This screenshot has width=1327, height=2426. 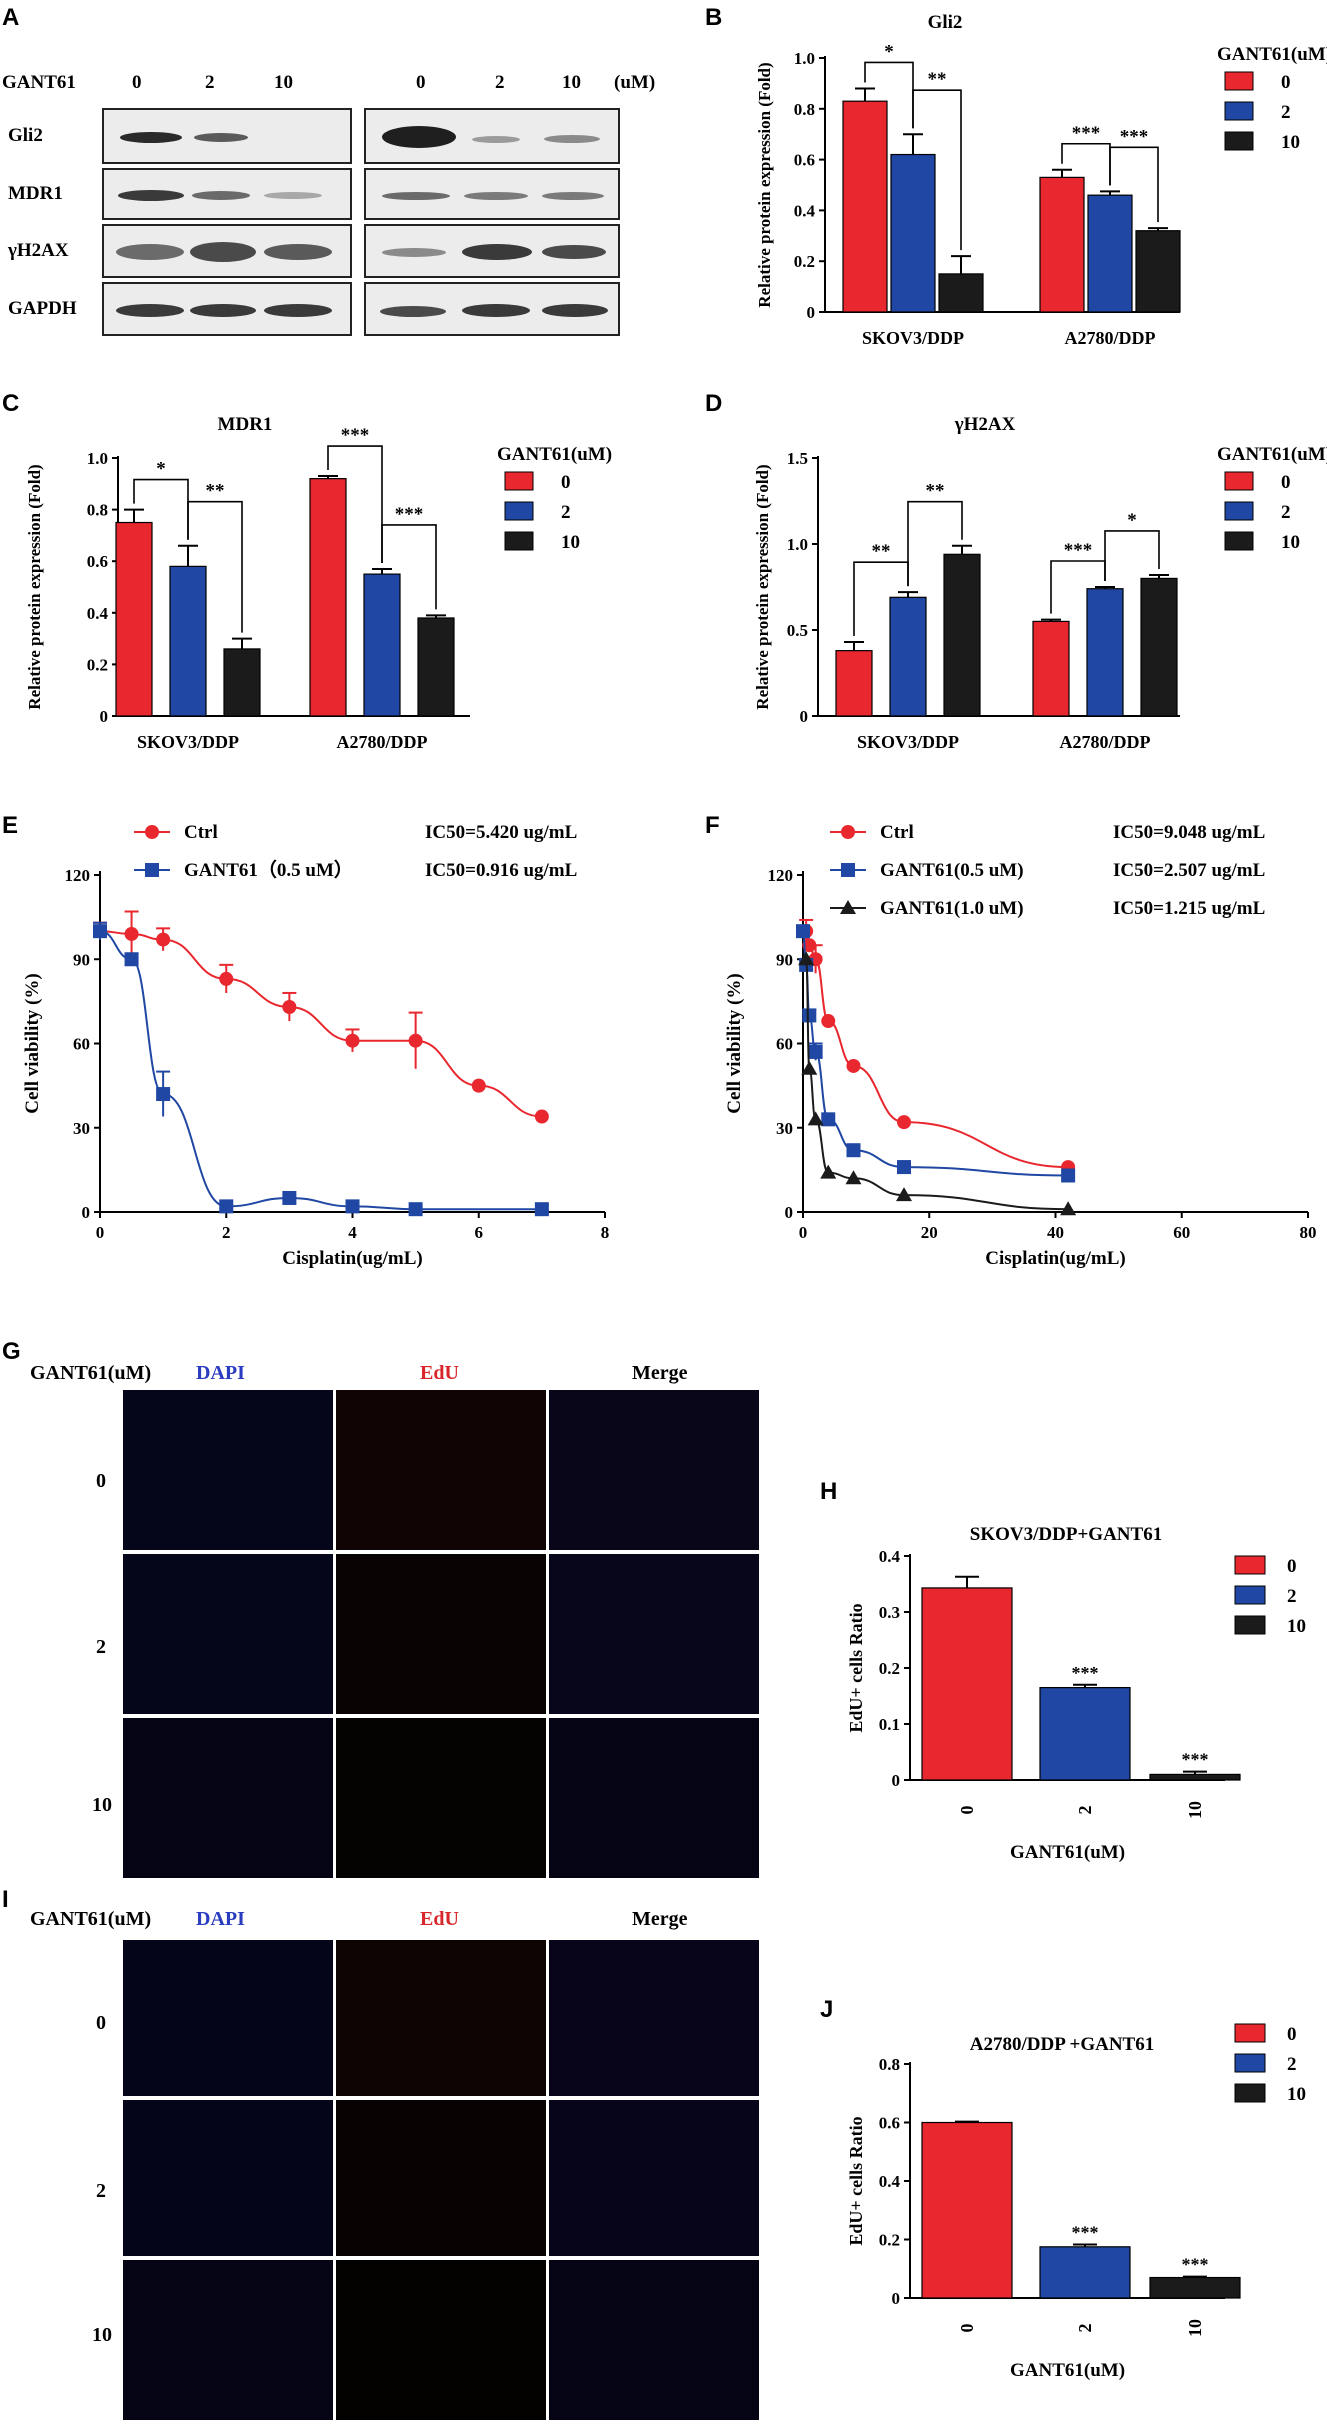 I want to click on g-row-header: GANT61(uM), so click(x=91, y=1373).